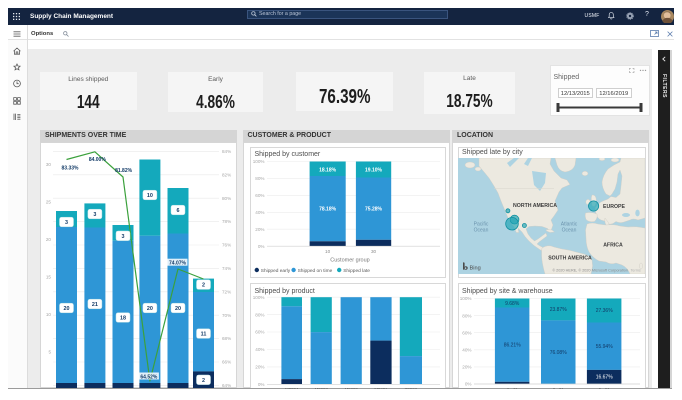 This screenshot has width=682, height=400. I want to click on svg-text: 5, so click(49, 352).